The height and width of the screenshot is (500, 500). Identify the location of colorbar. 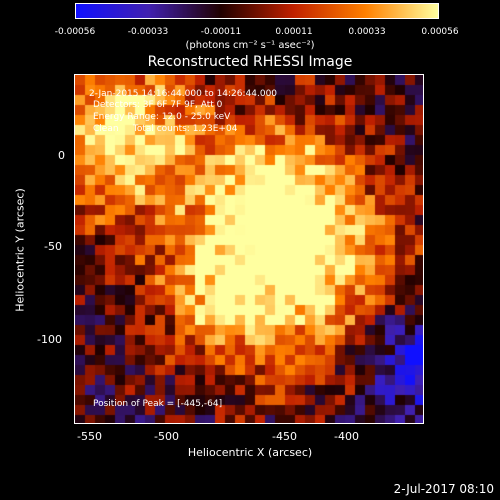
(257, 11).